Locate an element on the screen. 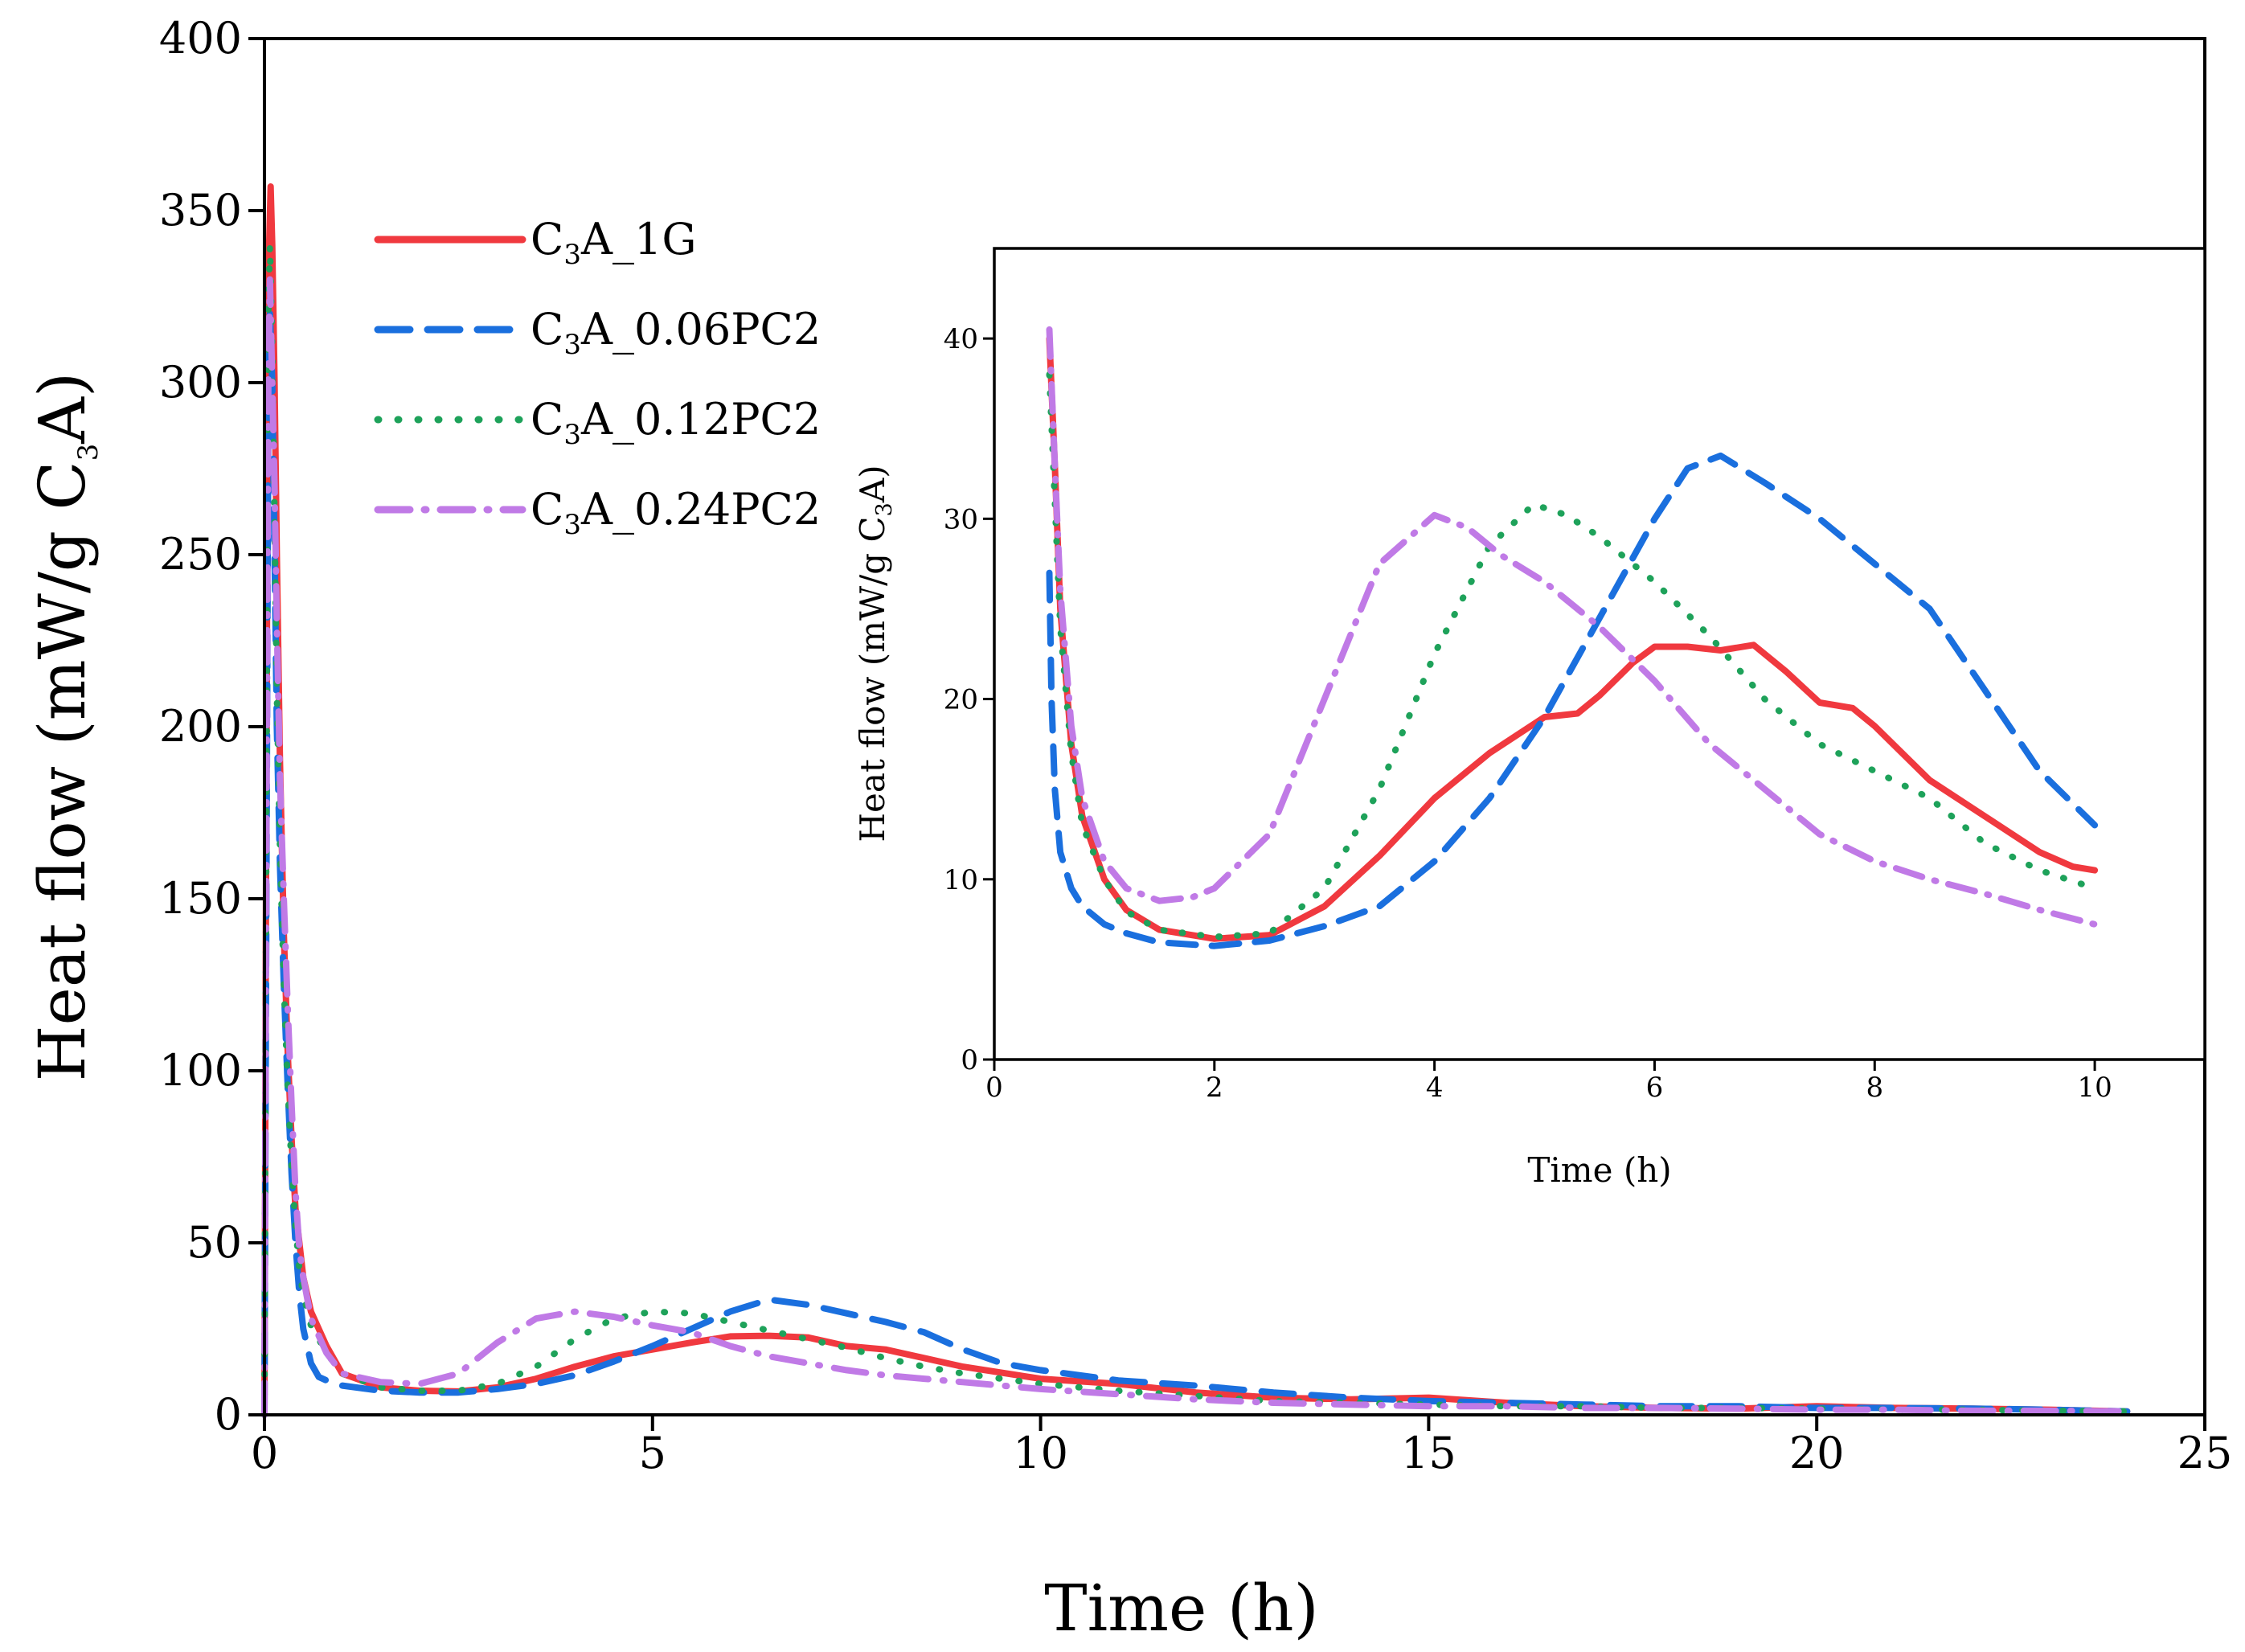 This screenshot has height=1652, width=2245. inset-y-tick-label: 0 is located at coordinates (969, 1060).